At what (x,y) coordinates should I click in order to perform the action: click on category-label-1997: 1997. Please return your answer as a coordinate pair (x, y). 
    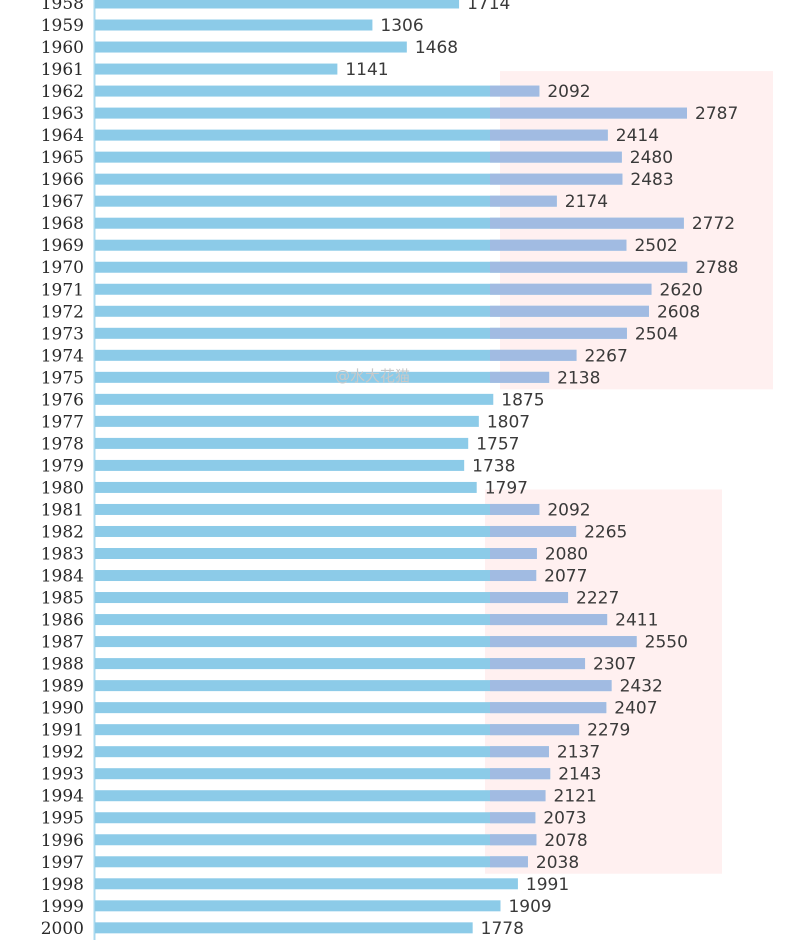
    Looking at the image, I should click on (62, 863).